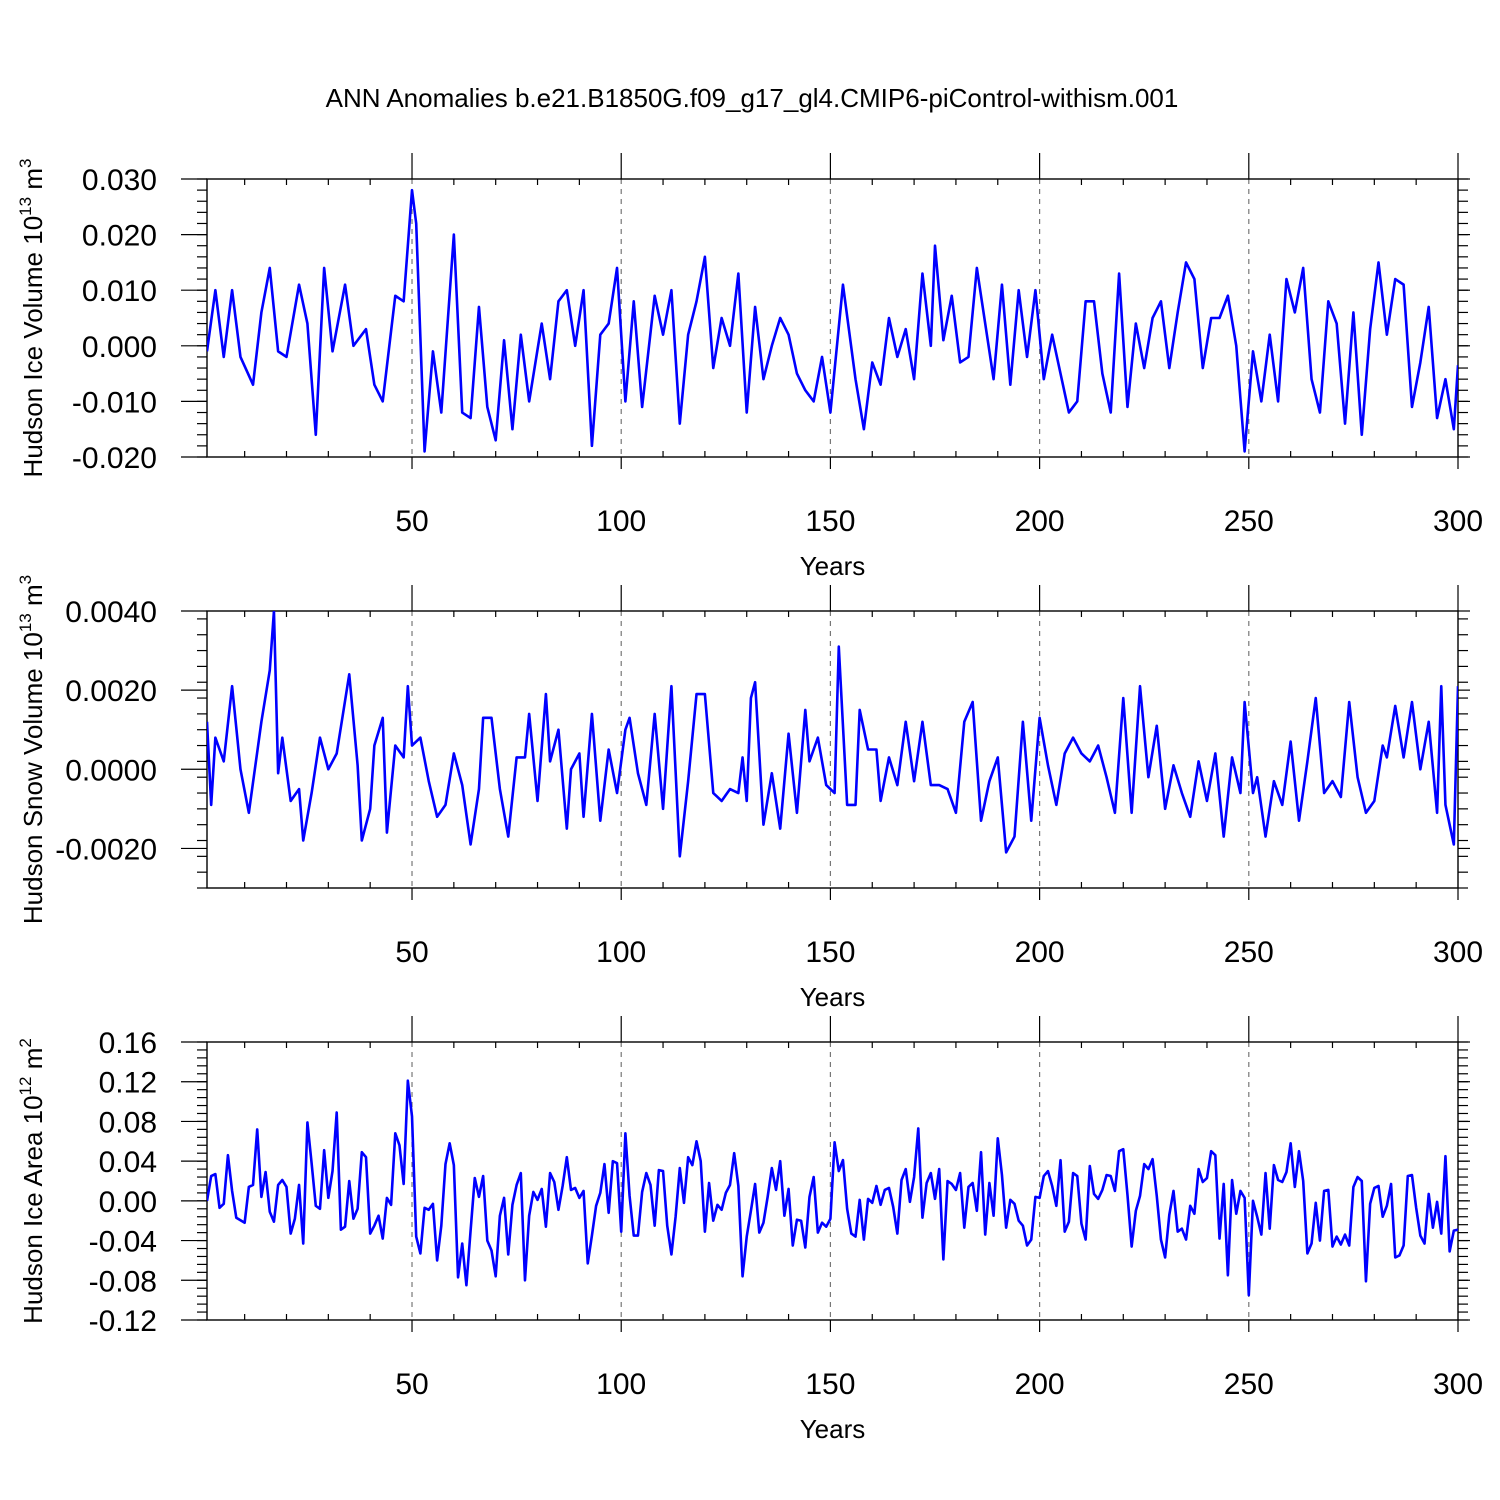 The image size is (1500, 1500). I want to click on ice-volume-series-line, so click(832, 320).